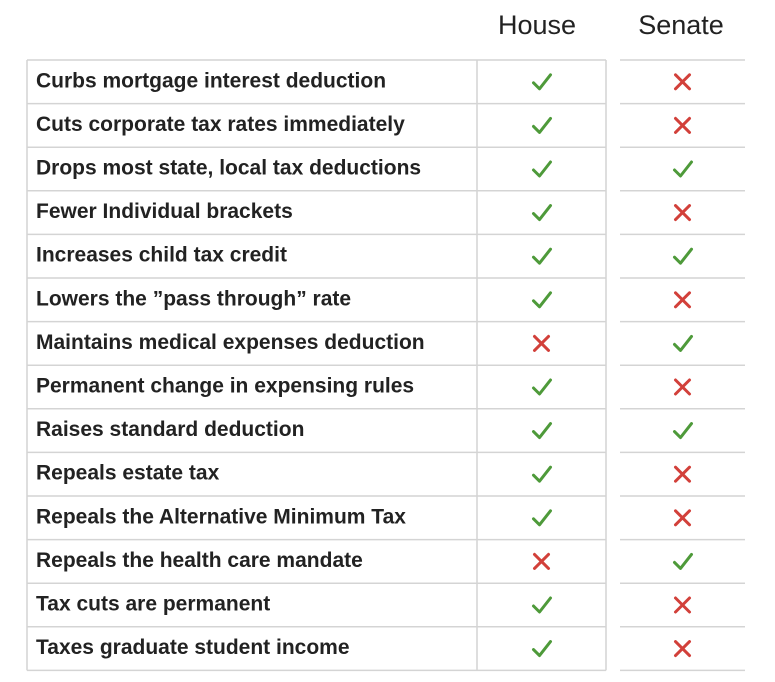  I want to click on row-label: Cuts corporate tax rates immediately, so click(220, 124).